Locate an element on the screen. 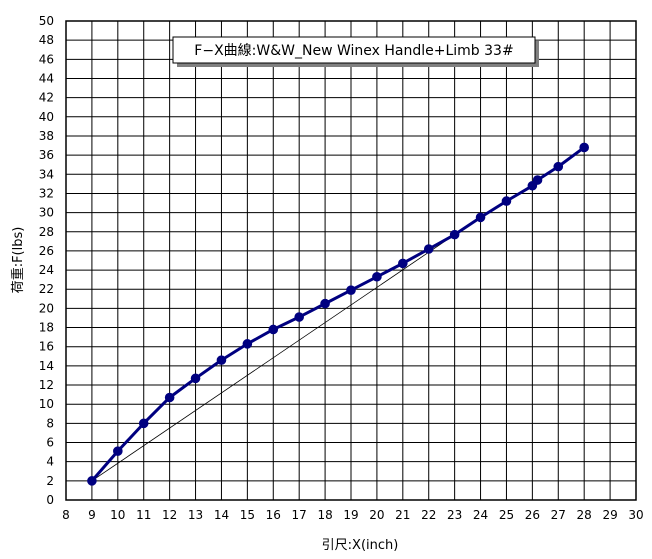 The height and width of the screenshot is (559, 652). y-tick-label: 20 is located at coordinates (46, 308).